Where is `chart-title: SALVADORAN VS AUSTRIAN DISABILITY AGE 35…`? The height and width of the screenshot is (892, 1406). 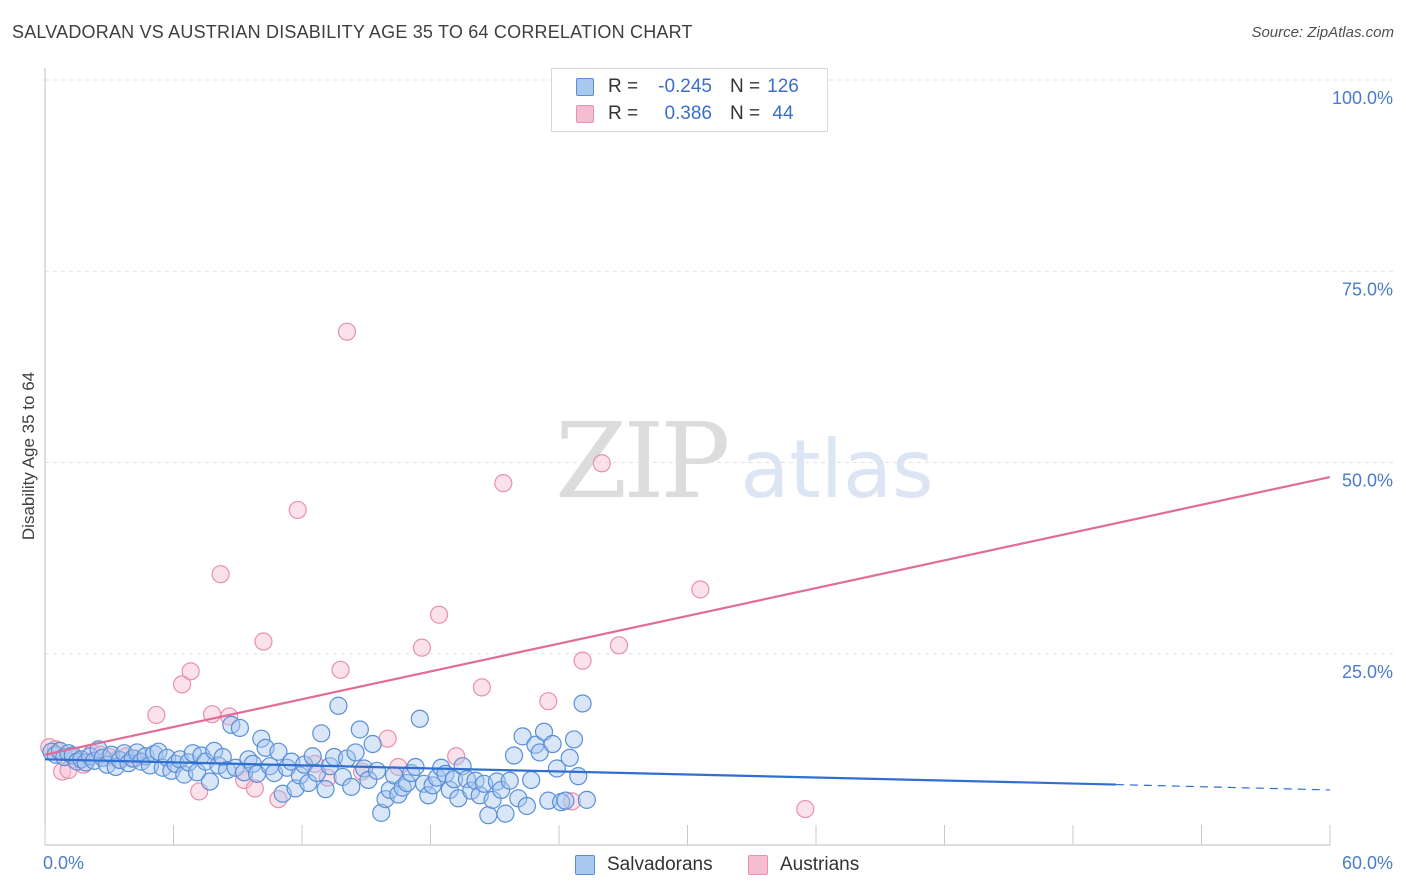
chart-title: SALVADORAN VS AUSTRIAN DISABILITY AGE 35… is located at coordinates (352, 32).